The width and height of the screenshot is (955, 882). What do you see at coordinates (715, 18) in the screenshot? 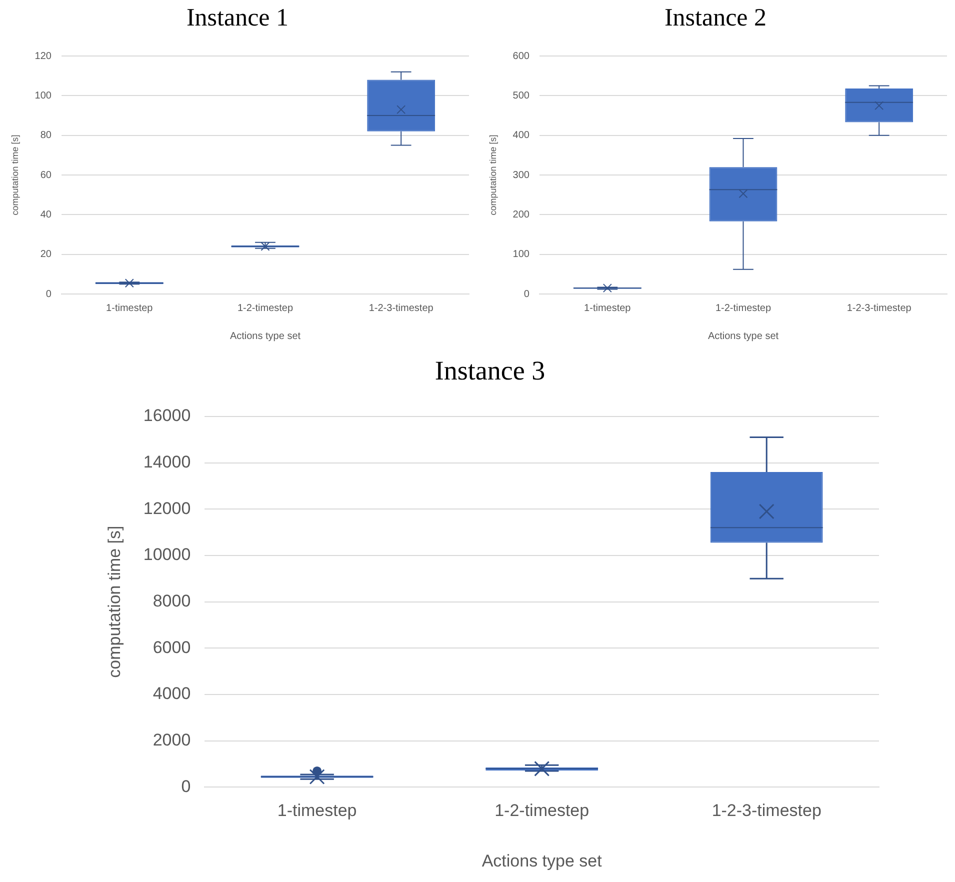
I see `chart-title: Instance 2` at bounding box center [715, 18].